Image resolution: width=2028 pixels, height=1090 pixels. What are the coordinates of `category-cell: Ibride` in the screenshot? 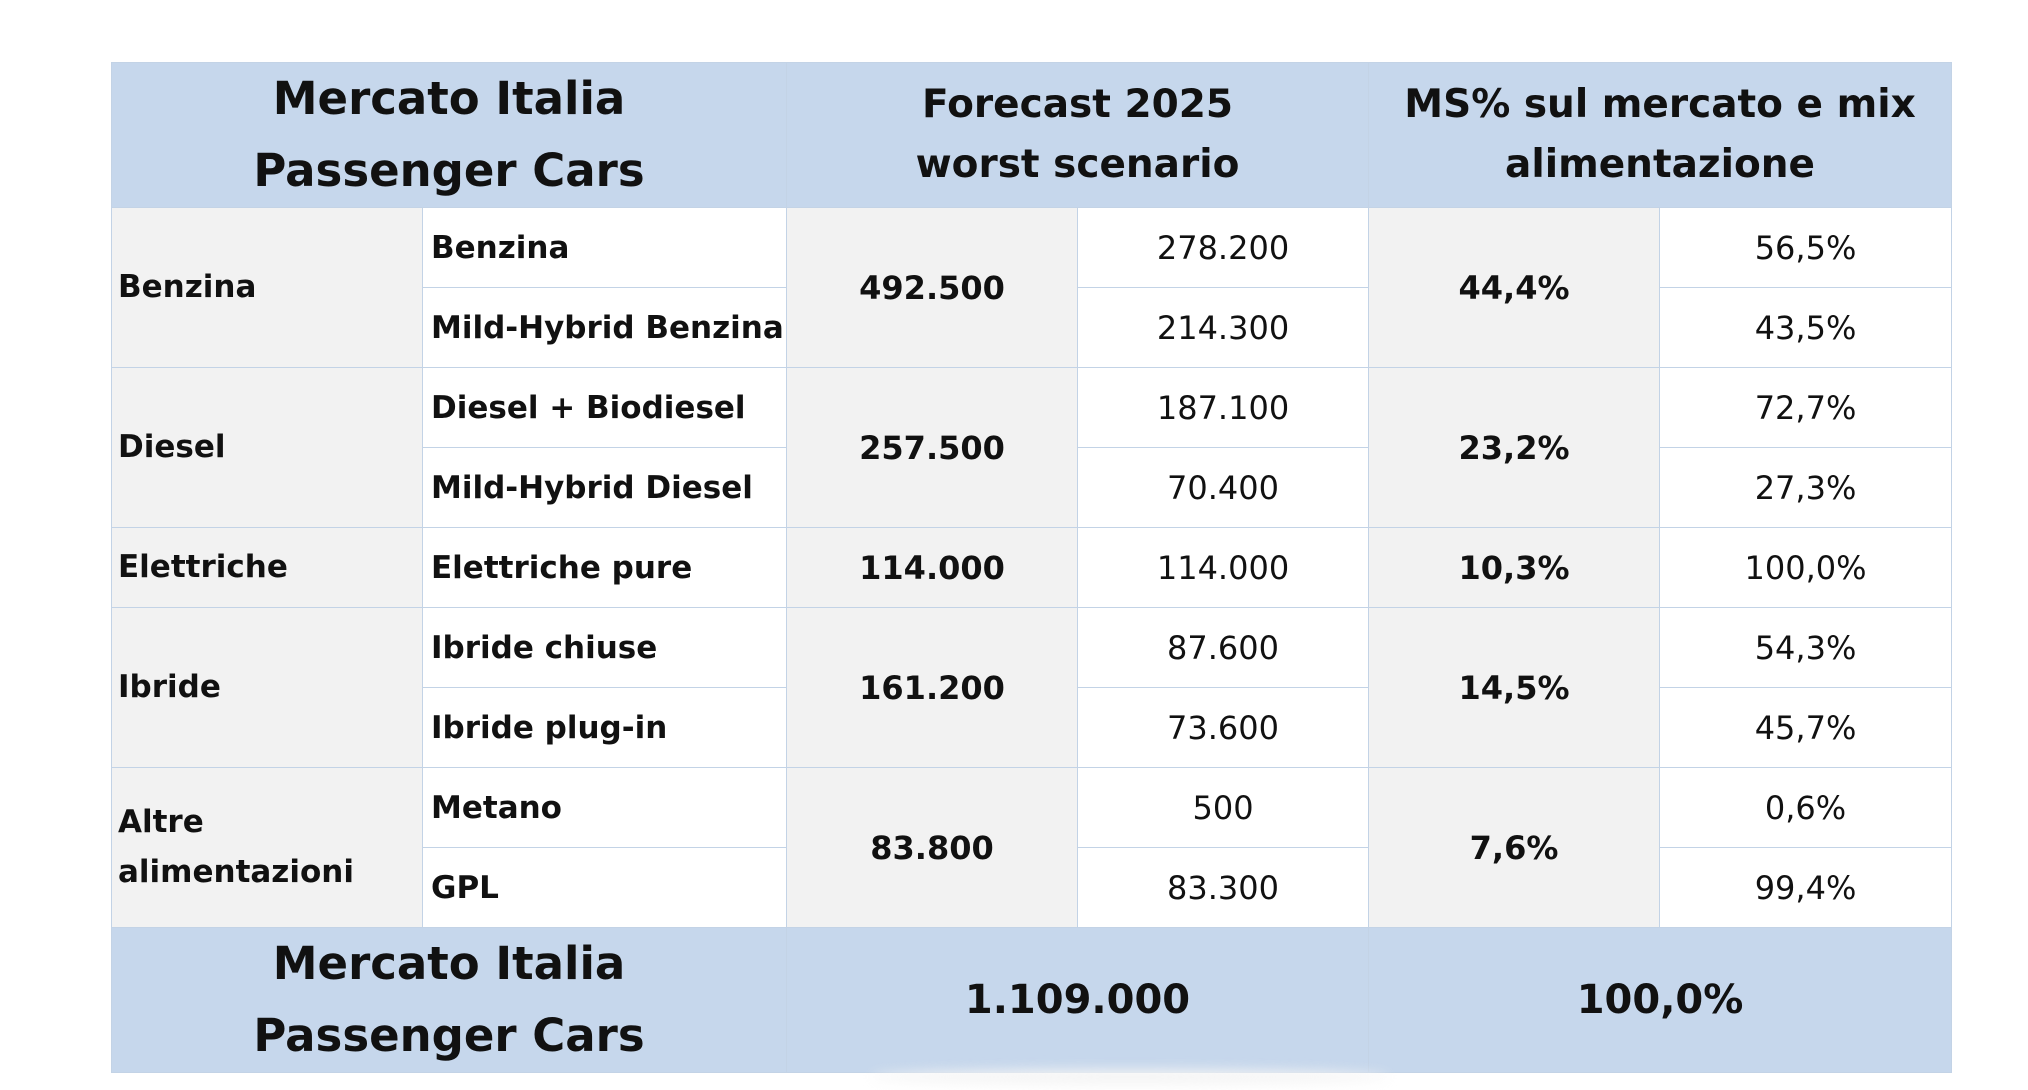 It's located at (267, 687).